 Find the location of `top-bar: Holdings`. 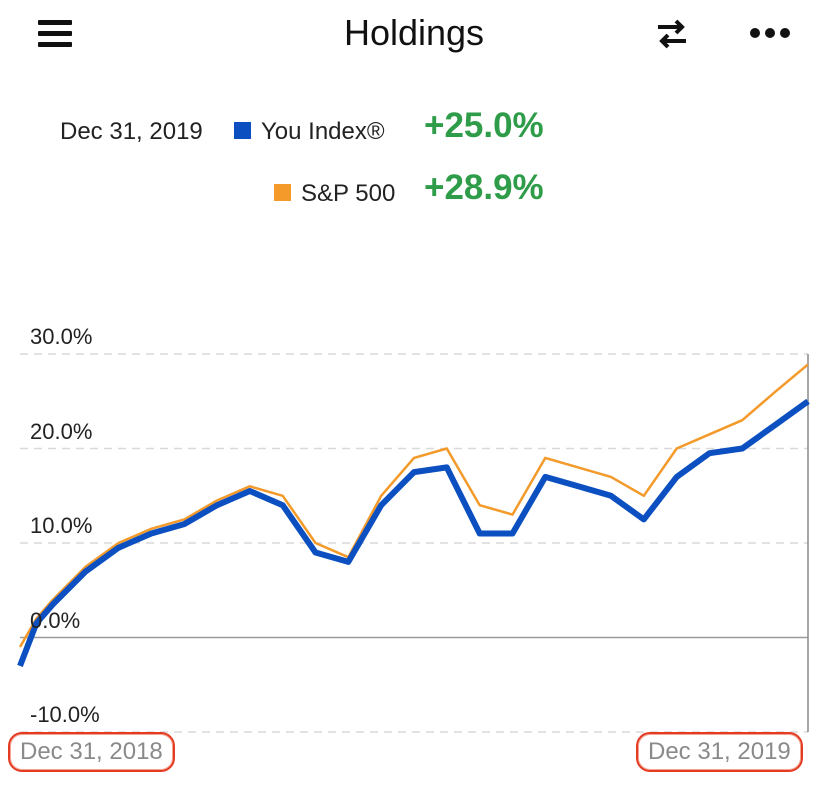

top-bar: Holdings is located at coordinates (414, 35).